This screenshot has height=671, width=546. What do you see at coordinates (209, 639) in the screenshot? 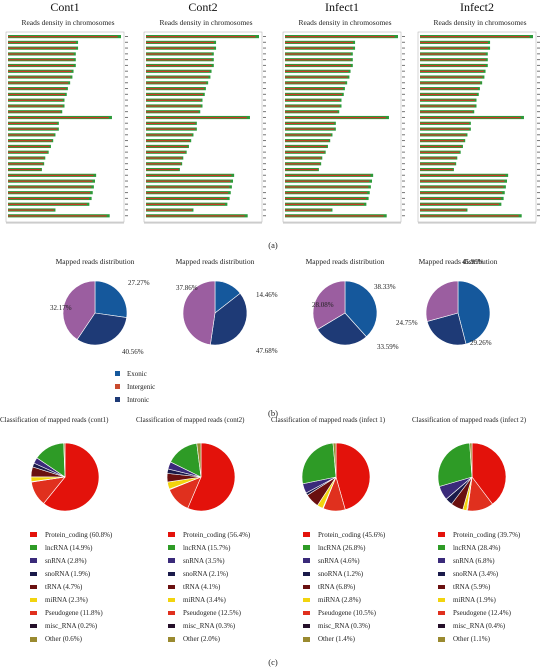
I see `legend-item-other: Other (2.0%)` at bounding box center [209, 639].